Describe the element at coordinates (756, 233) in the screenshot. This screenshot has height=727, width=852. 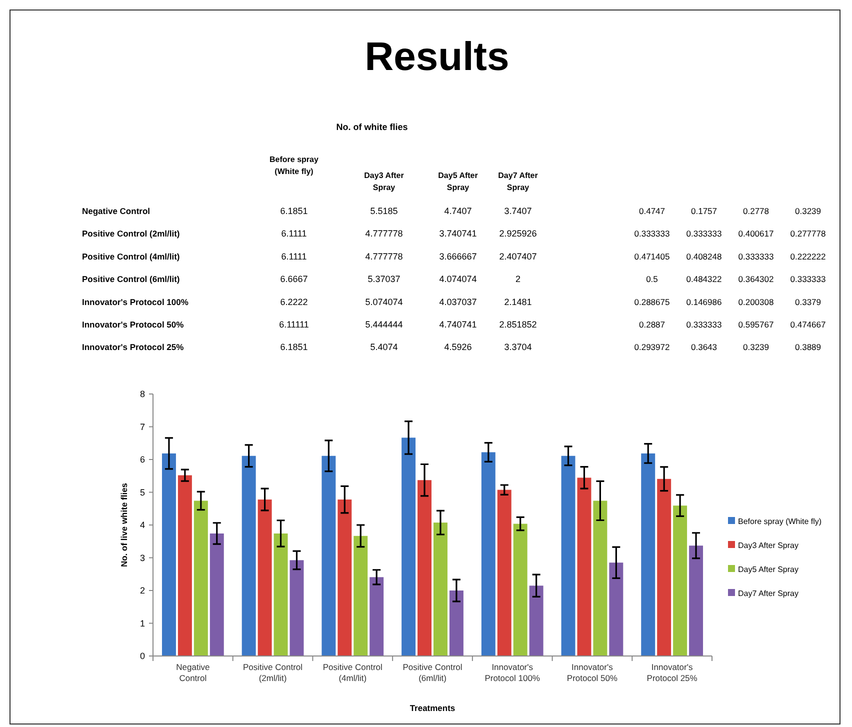
I see `text: 0.400617` at that location.